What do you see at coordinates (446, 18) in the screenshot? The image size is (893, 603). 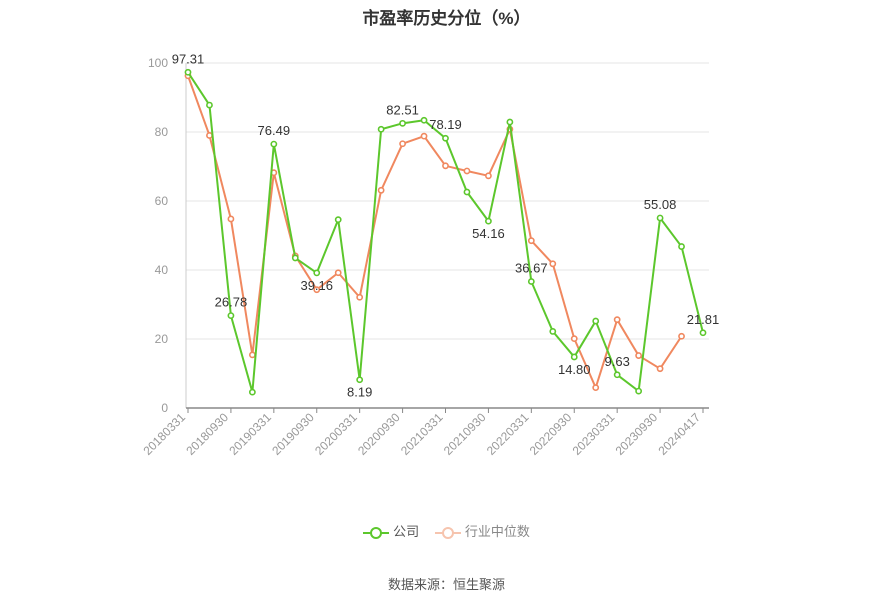 I see `chart-title: 市盈率历史分位（%）` at bounding box center [446, 18].